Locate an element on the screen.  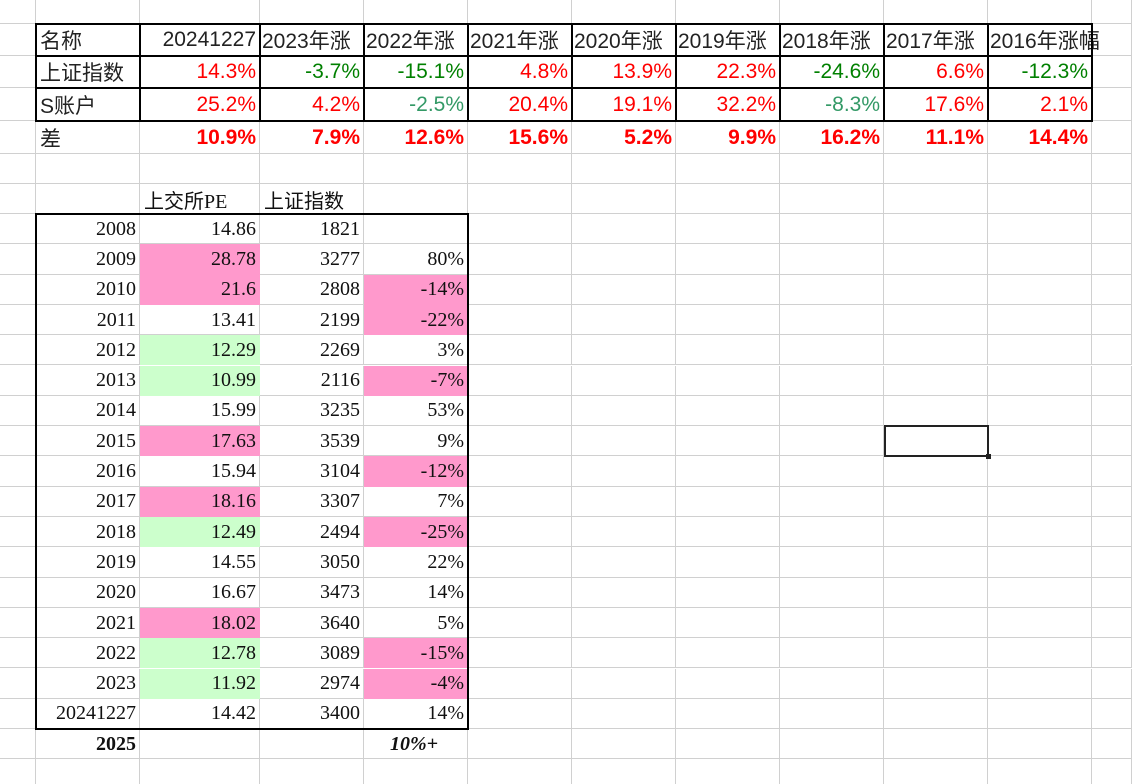
year-cell: 2014 is located at coordinates (88, 411).